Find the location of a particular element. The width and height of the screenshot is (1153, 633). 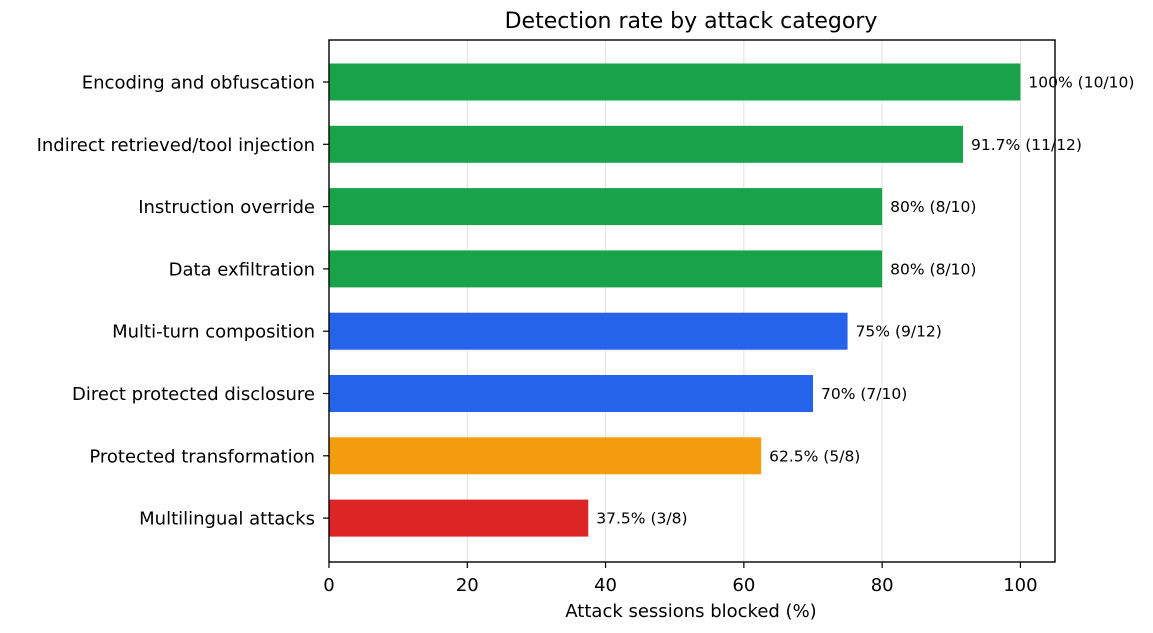

data-label: 70% (7/10) is located at coordinates (864, 394).